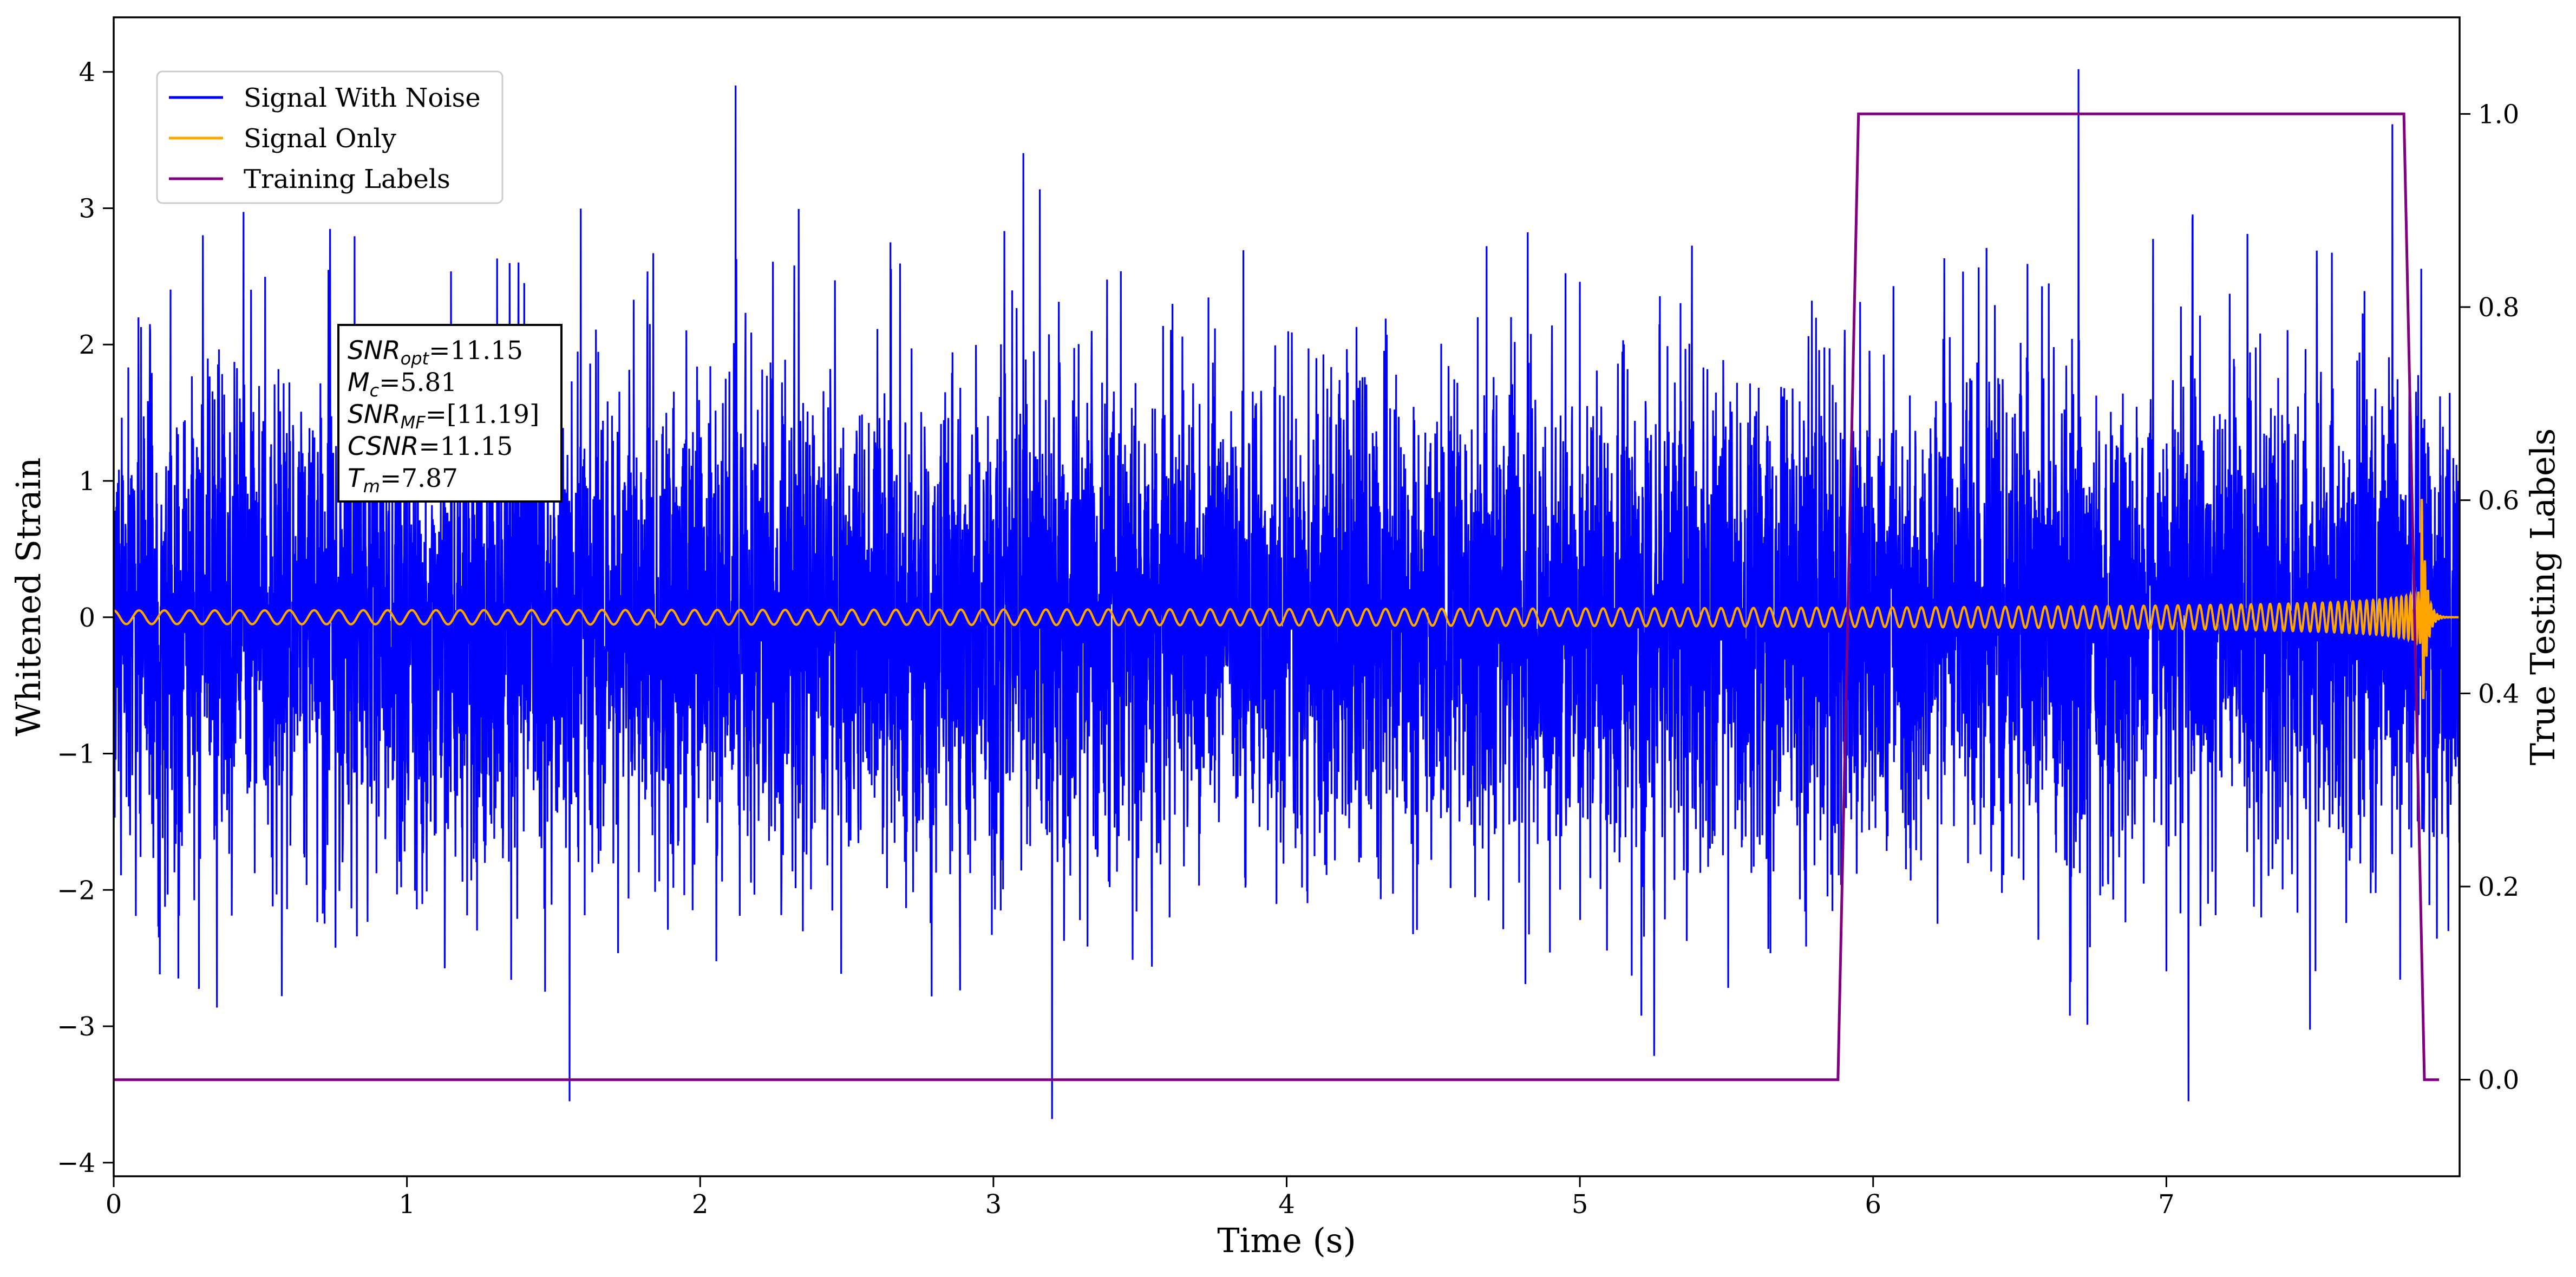 This screenshot has height=1277, width=2576. I want to click on annotation-subscript: m, so click(371, 486).